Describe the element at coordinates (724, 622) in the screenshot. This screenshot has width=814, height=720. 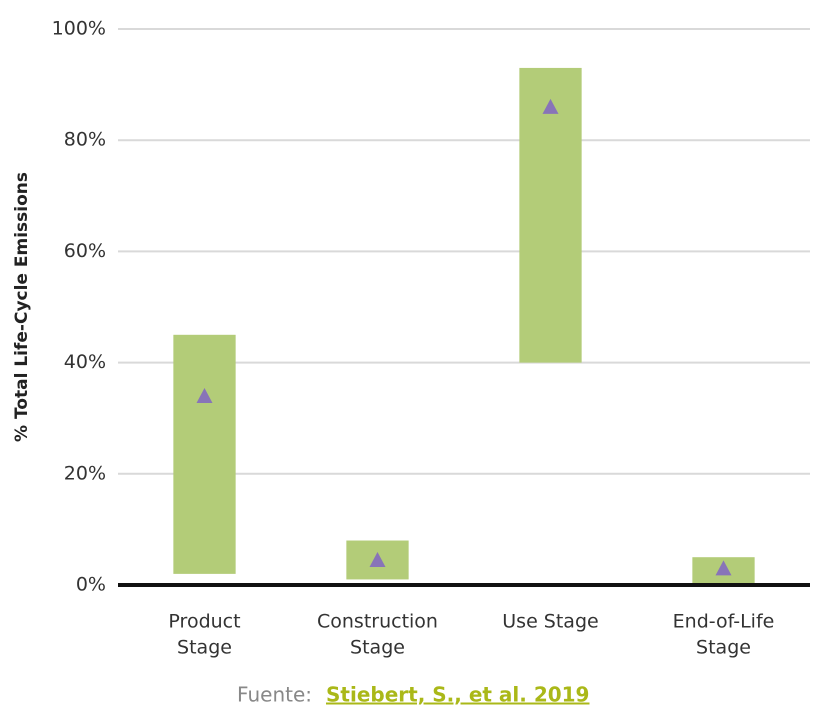
I see `x-tick-label: End-of-Life` at that location.